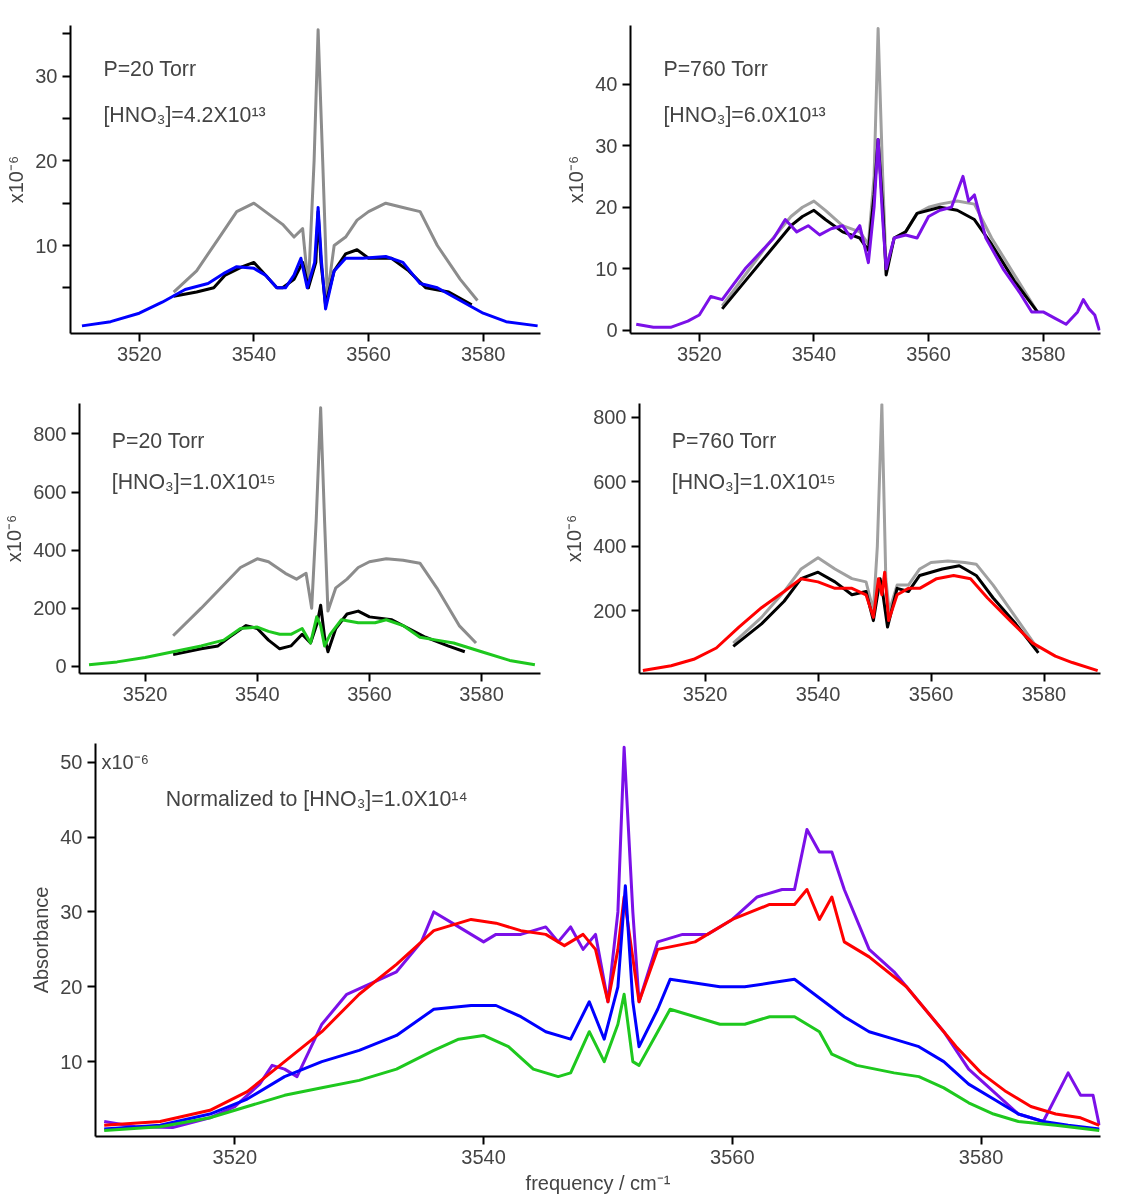 The height and width of the screenshot is (1199, 1127). Describe the element at coordinates (41, 940) in the screenshot. I see `y-axis-title: Absorbance` at that location.